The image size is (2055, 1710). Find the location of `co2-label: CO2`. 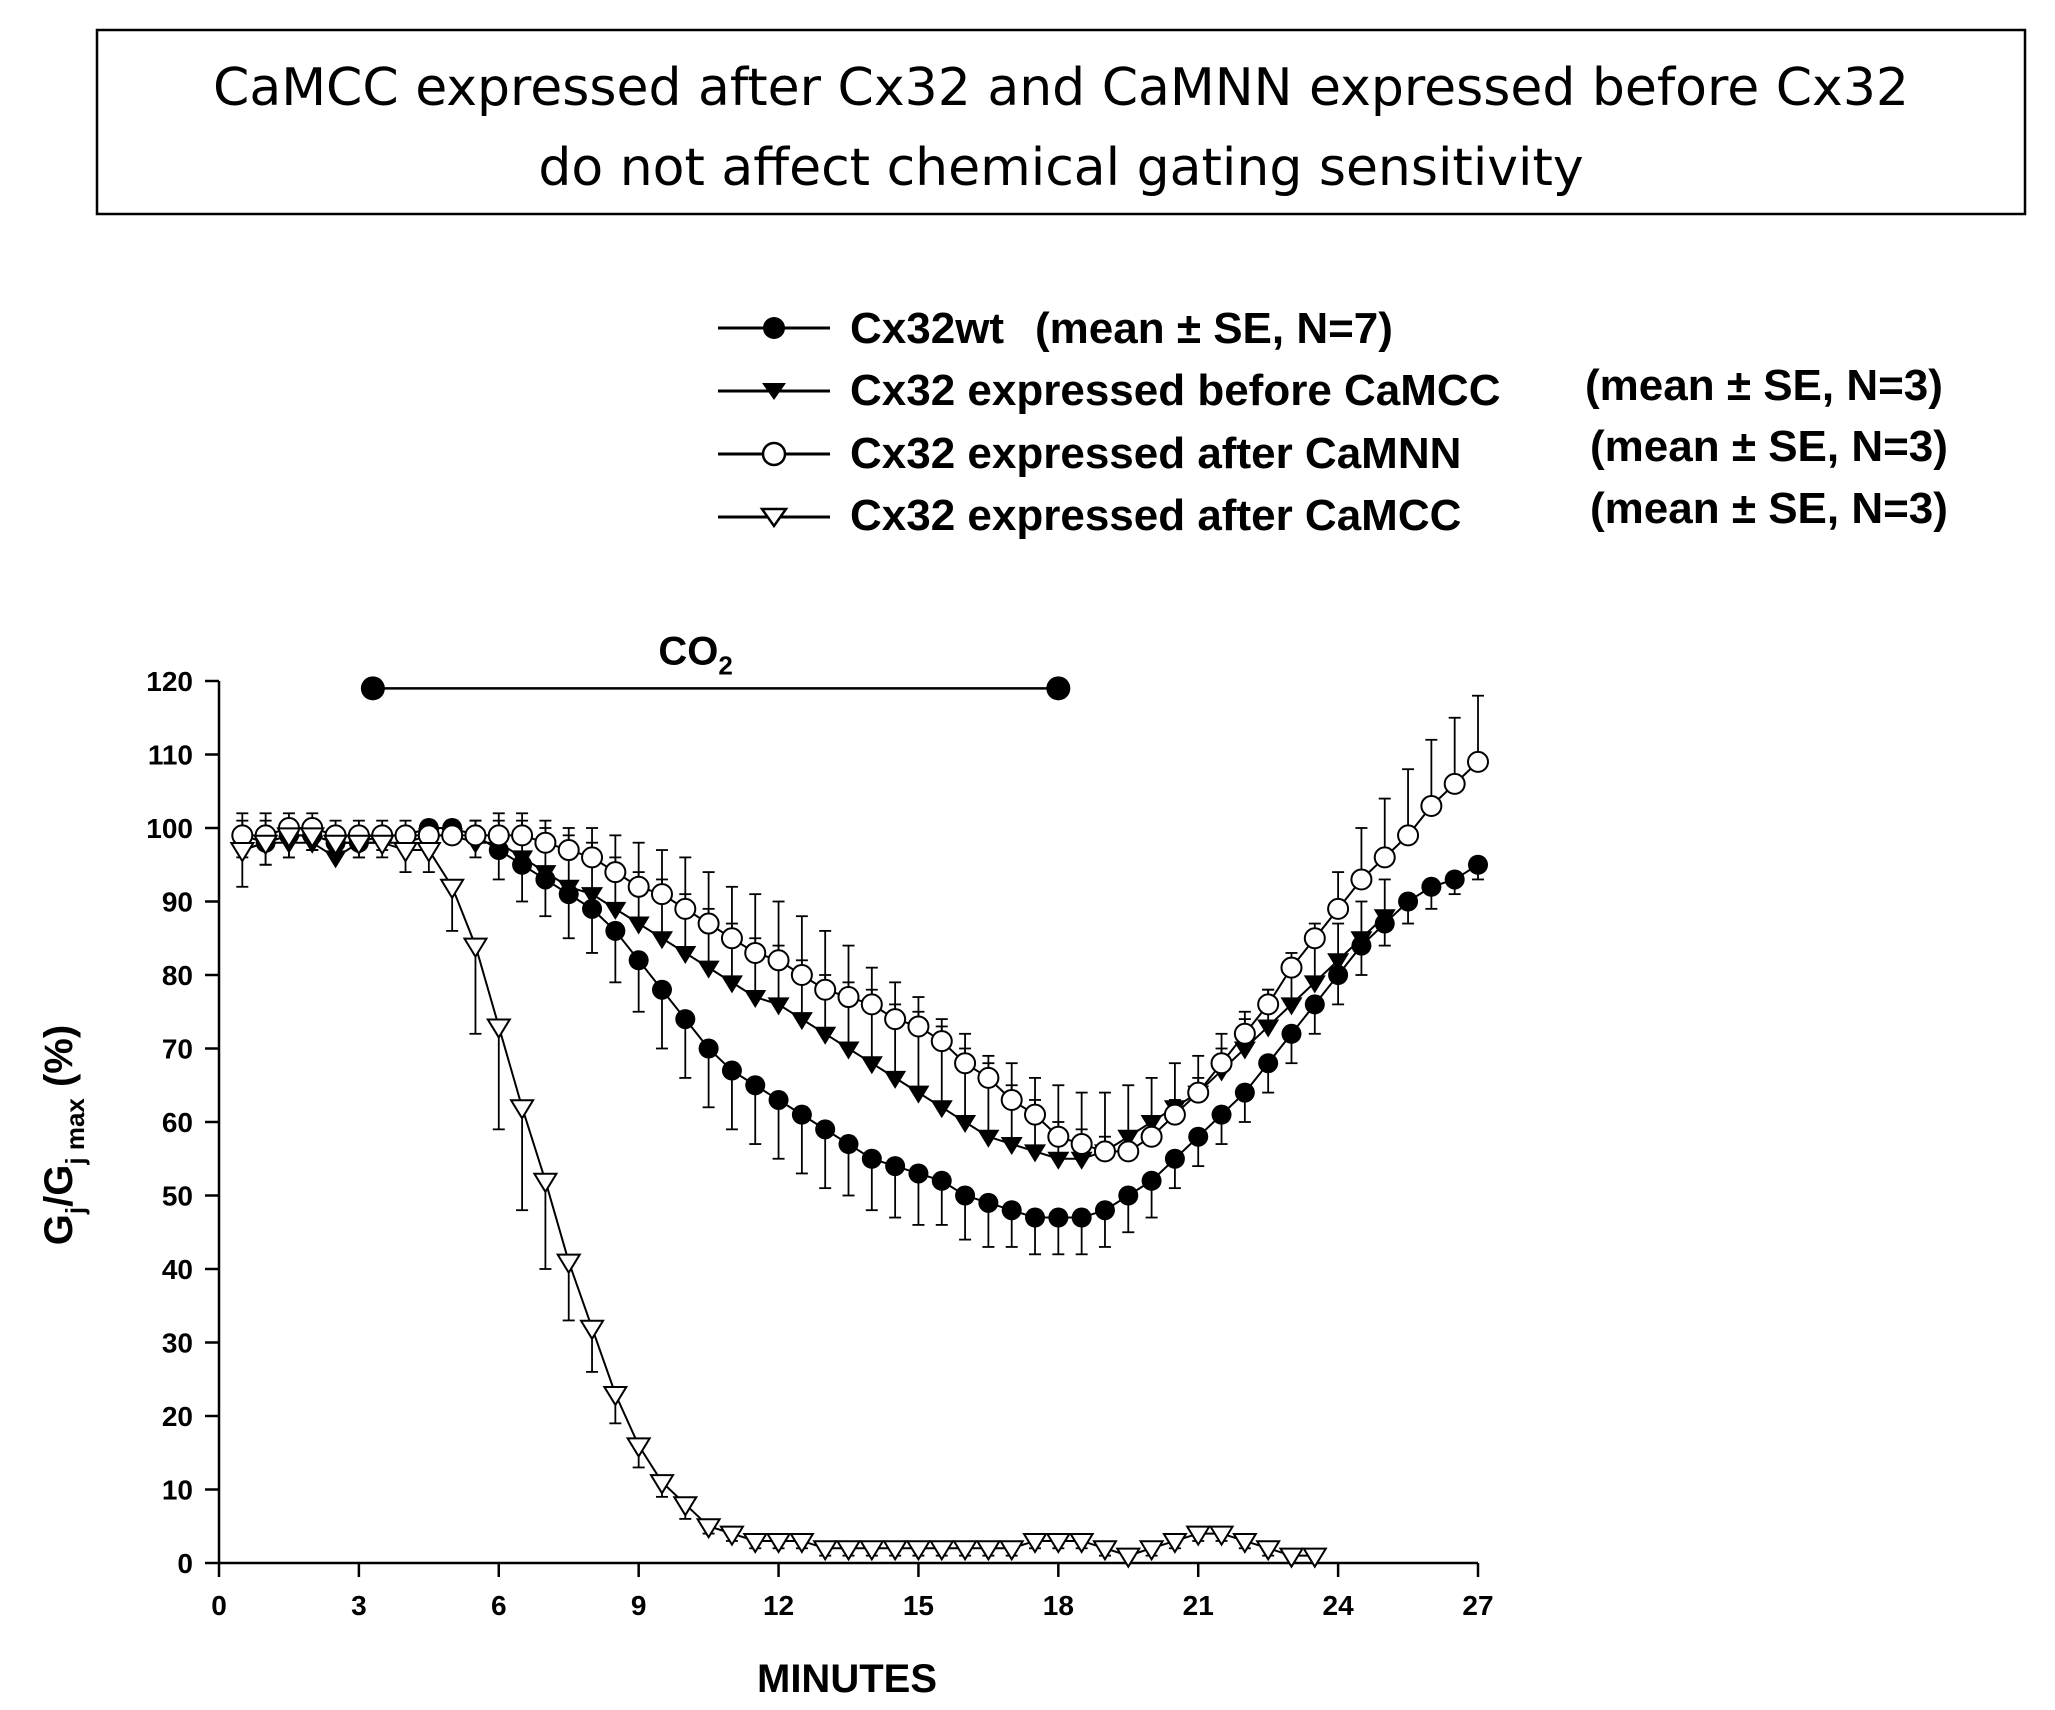

co2-label: CO2 is located at coordinates (695, 654).